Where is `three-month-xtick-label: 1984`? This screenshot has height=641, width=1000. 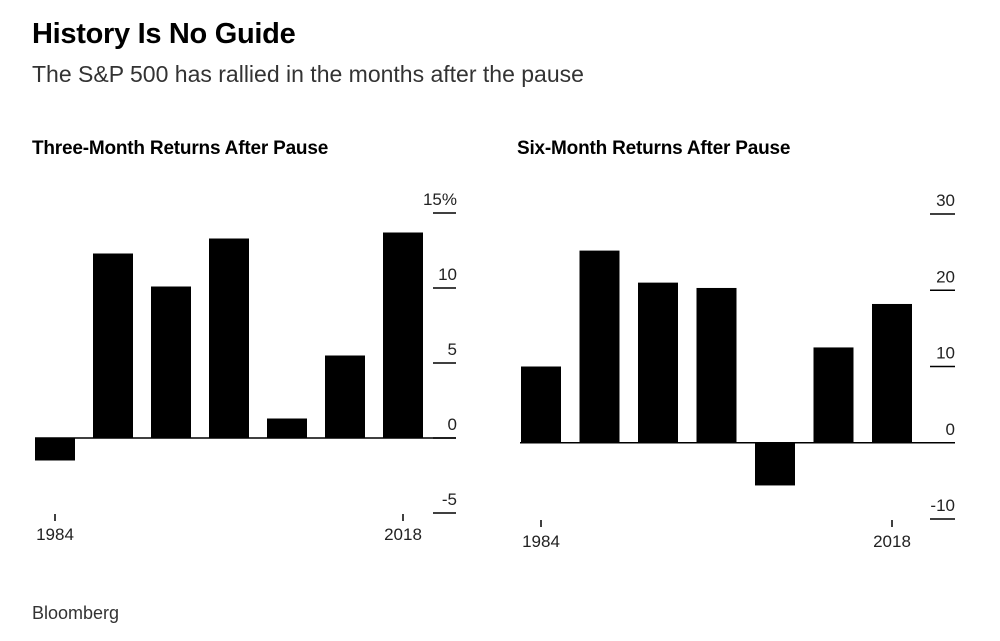 three-month-xtick-label: 1984 is located at coordinates (55, 534).